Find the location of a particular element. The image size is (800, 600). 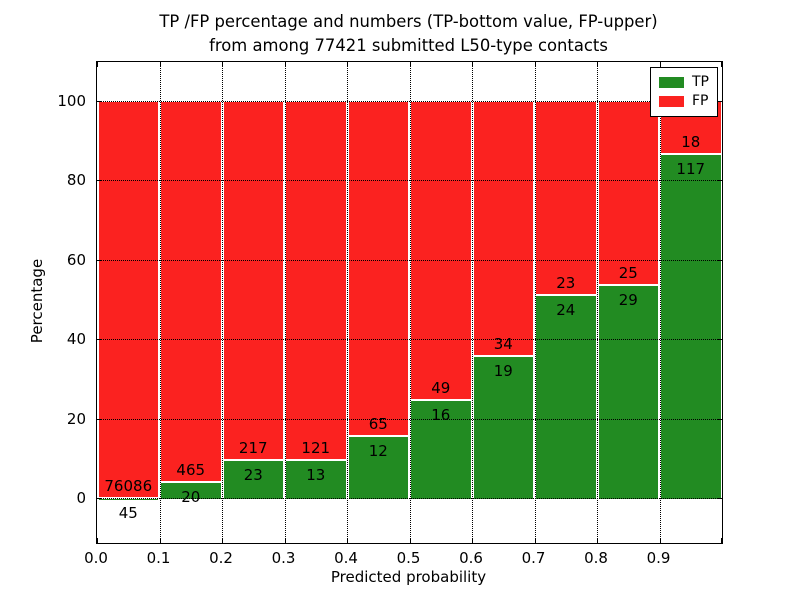

y-tick-label: 80 is located at coordinates (76, 180).